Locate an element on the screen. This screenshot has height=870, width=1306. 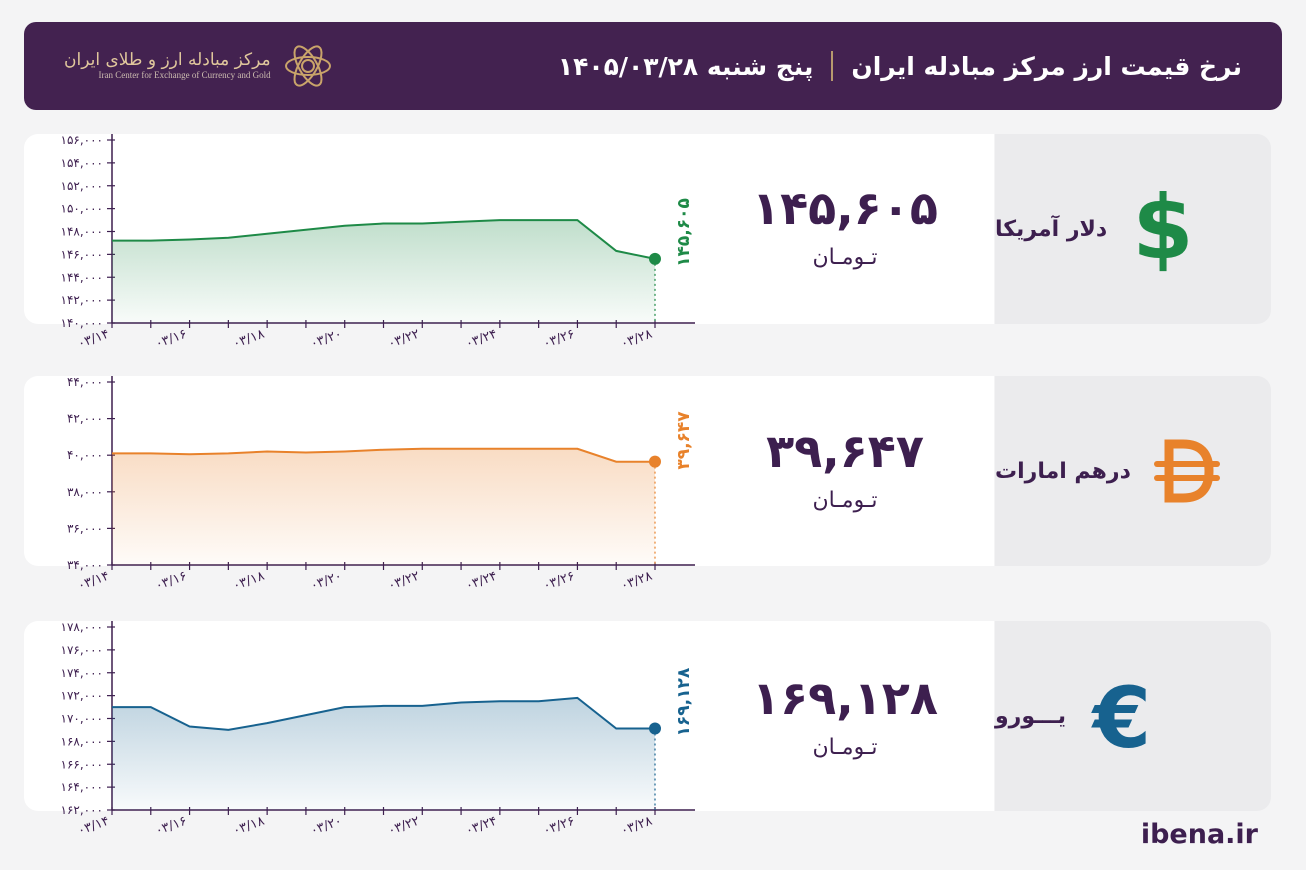
y-tick-label: ۴۰,۰۰۰ is located at coordinates (85, 455).